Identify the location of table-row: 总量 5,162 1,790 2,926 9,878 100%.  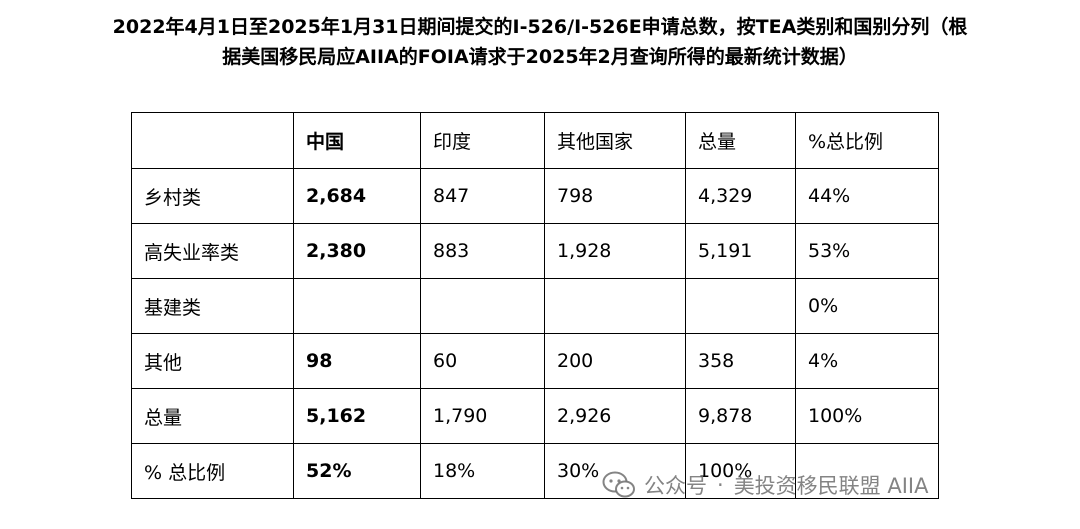
(535, 416).